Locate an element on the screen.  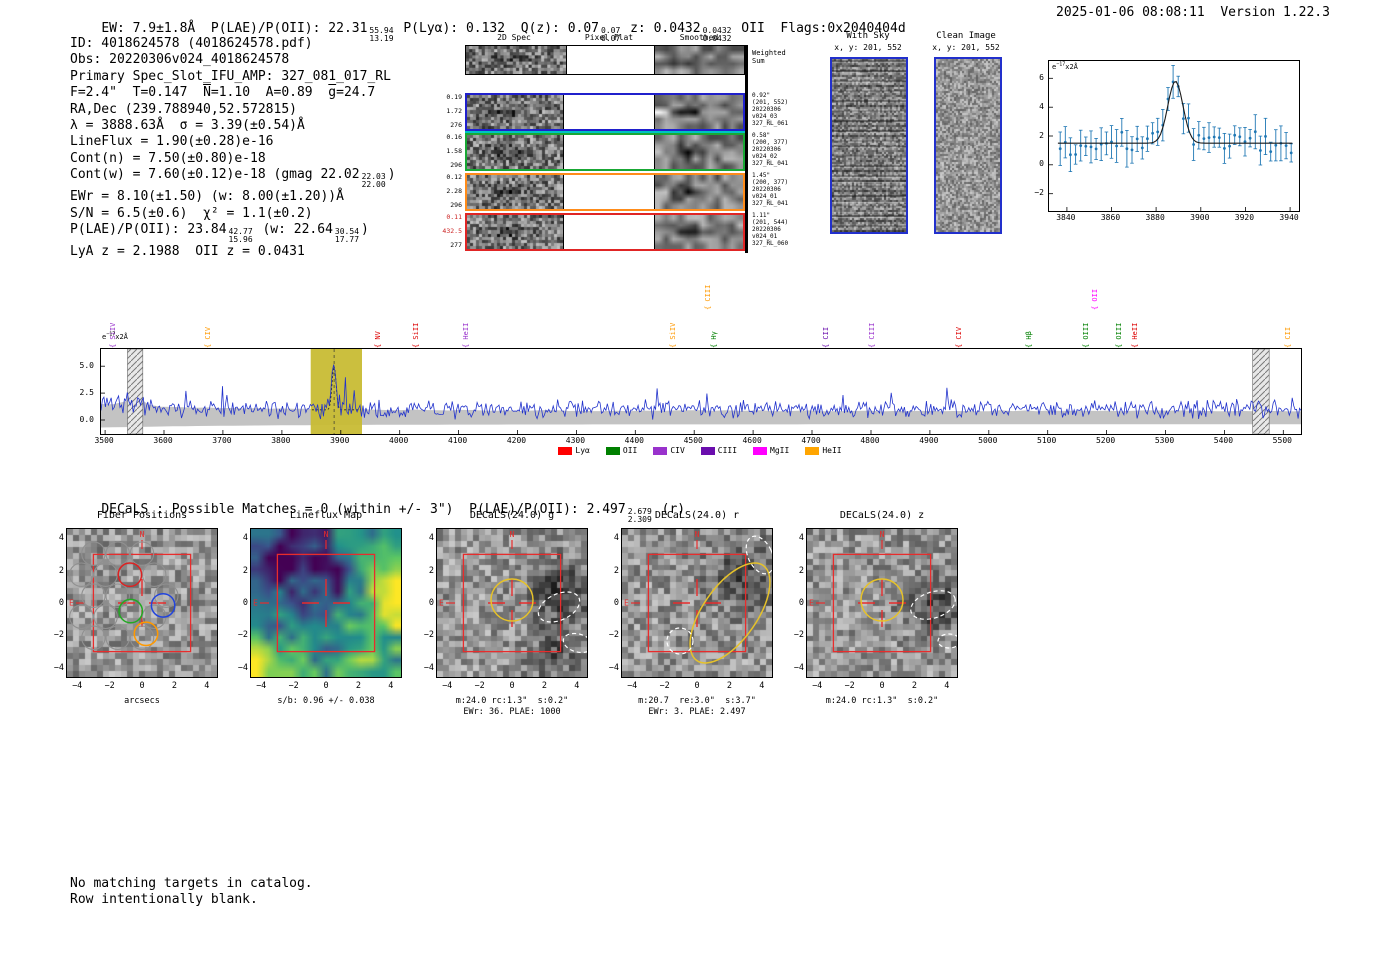
ci-hi: 42.77 is located at coordinates (240, 232).